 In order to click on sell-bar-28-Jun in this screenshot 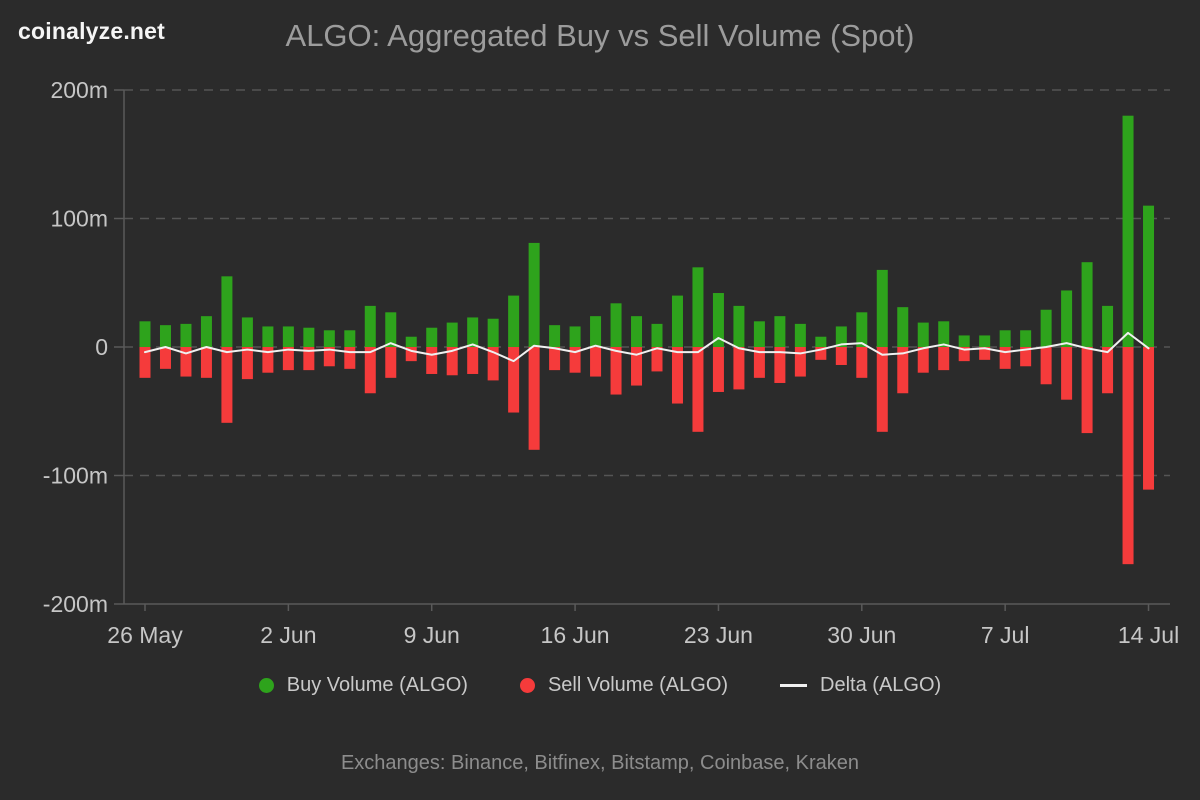, I will do `click(821, 353)`.